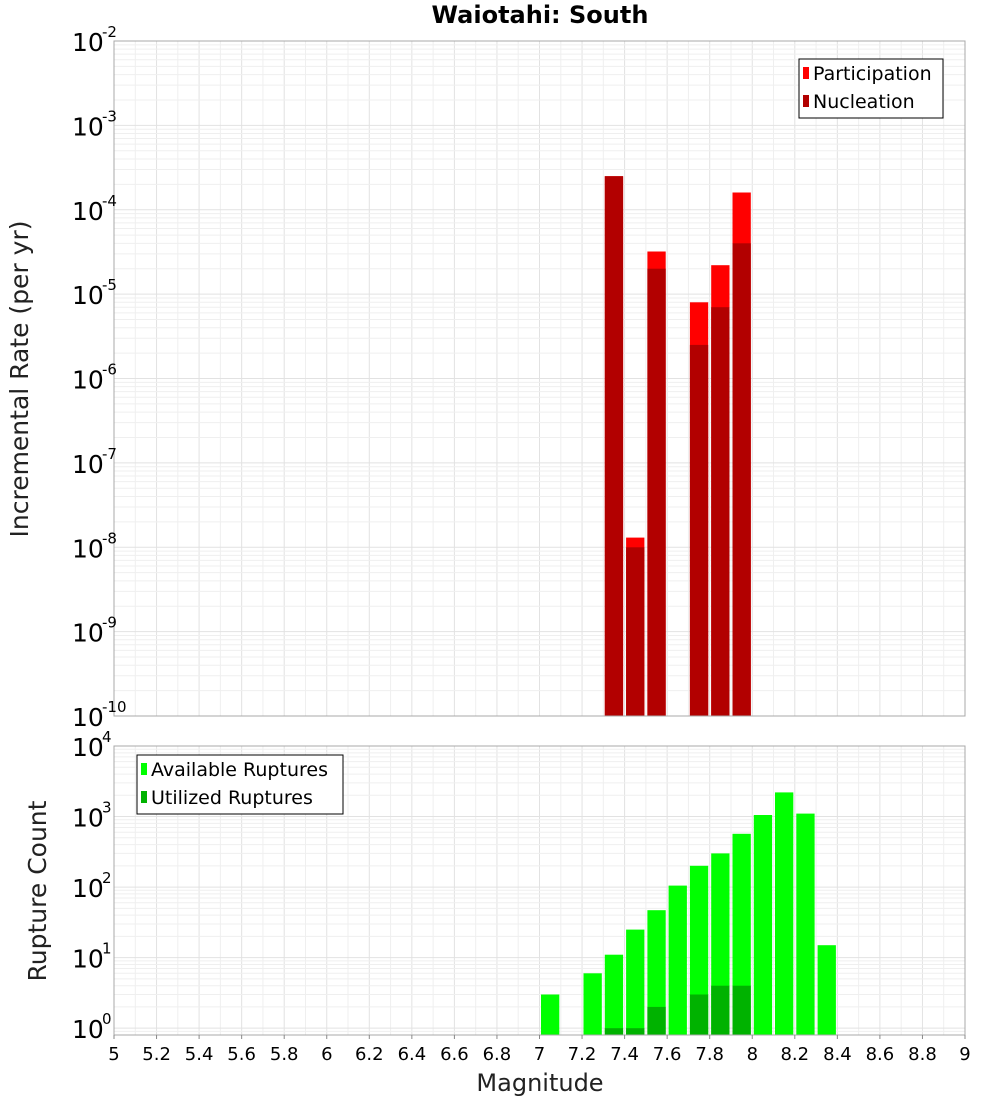 The width and height of the screenshot is (1000, 1100). Describe the element at coordinates (872, 74) in the screenshot. I see `legend-label: Participation` at that location.